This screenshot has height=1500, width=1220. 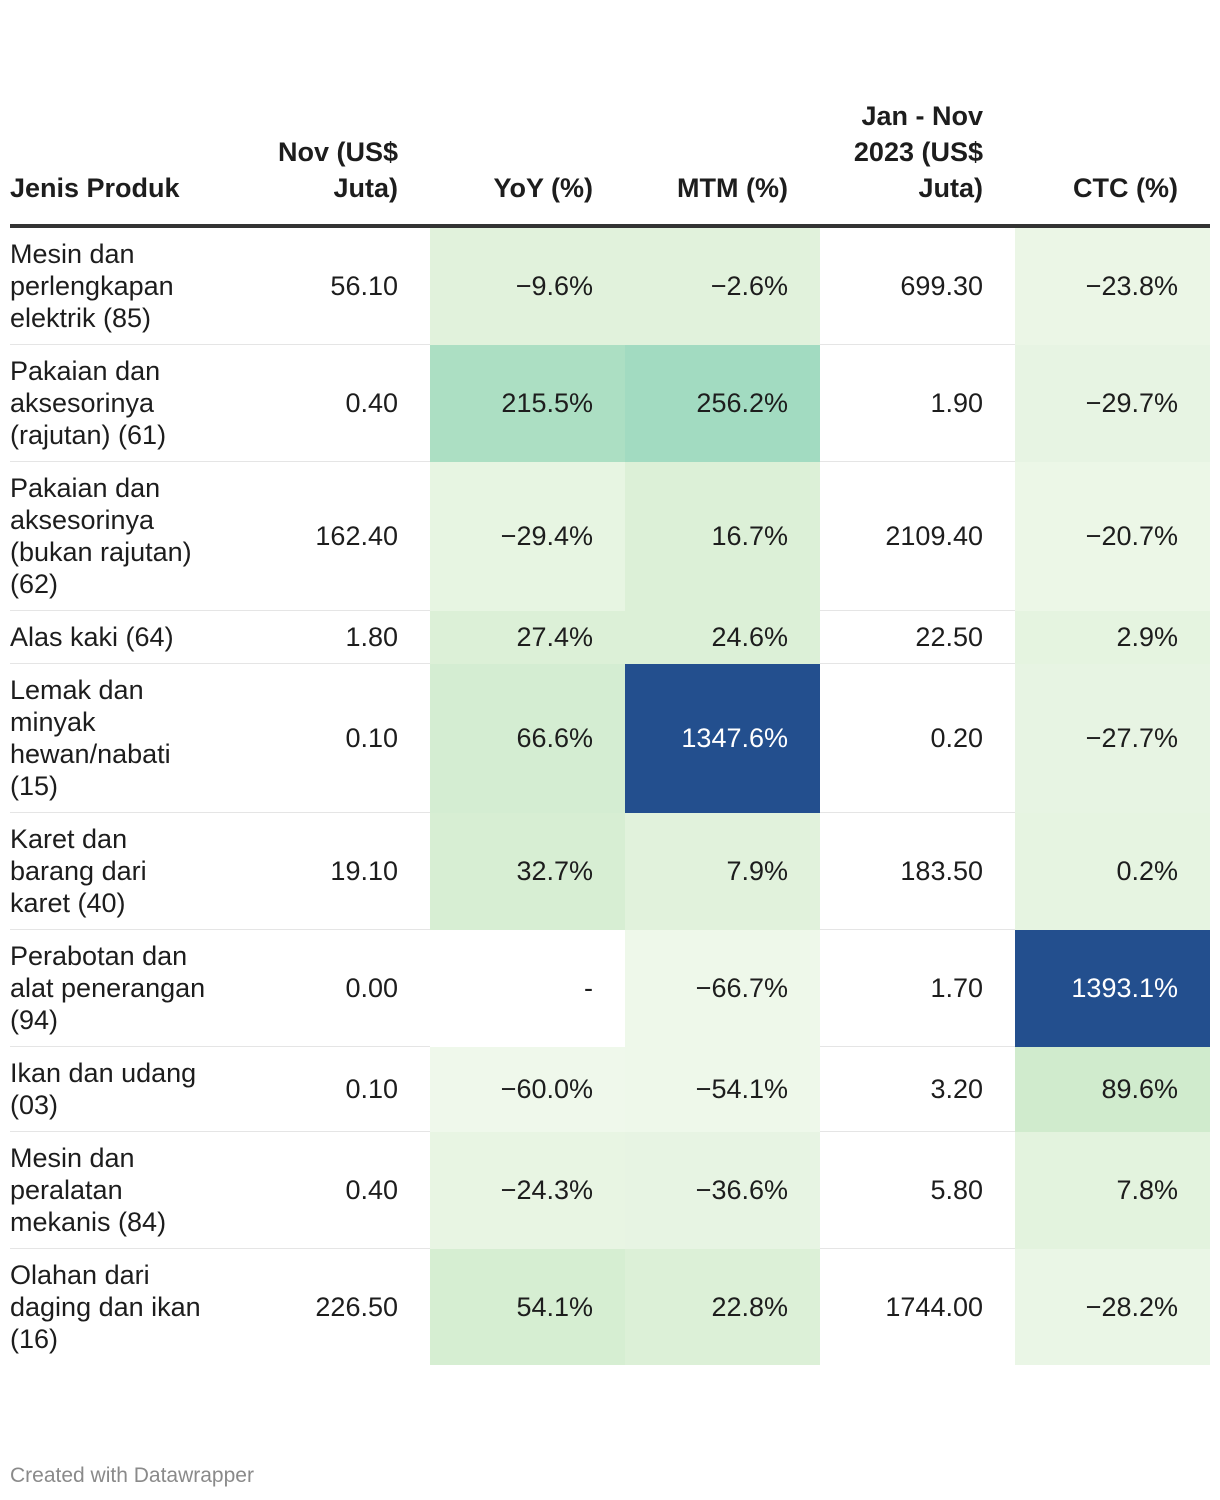 I want to click on header-jenis-produk: Jenis Produk, so click(x=95, y=188).